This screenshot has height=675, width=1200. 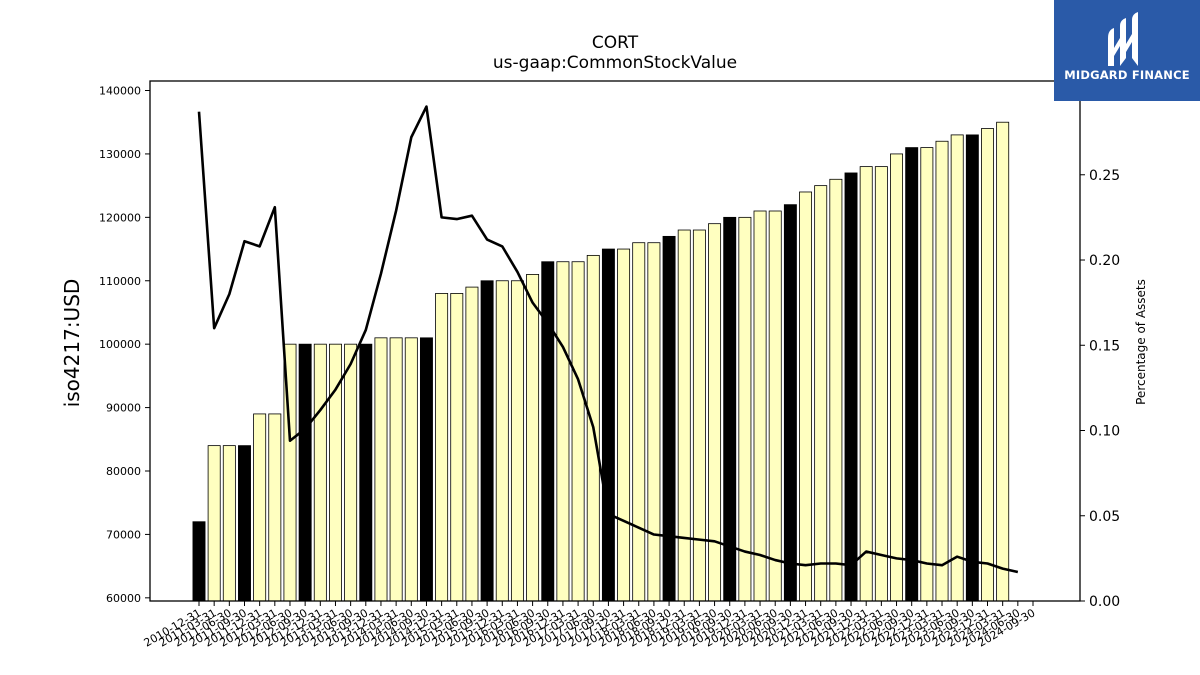 I want to click on y2-tick-label: 0.15, so click(x=1104, y=346).